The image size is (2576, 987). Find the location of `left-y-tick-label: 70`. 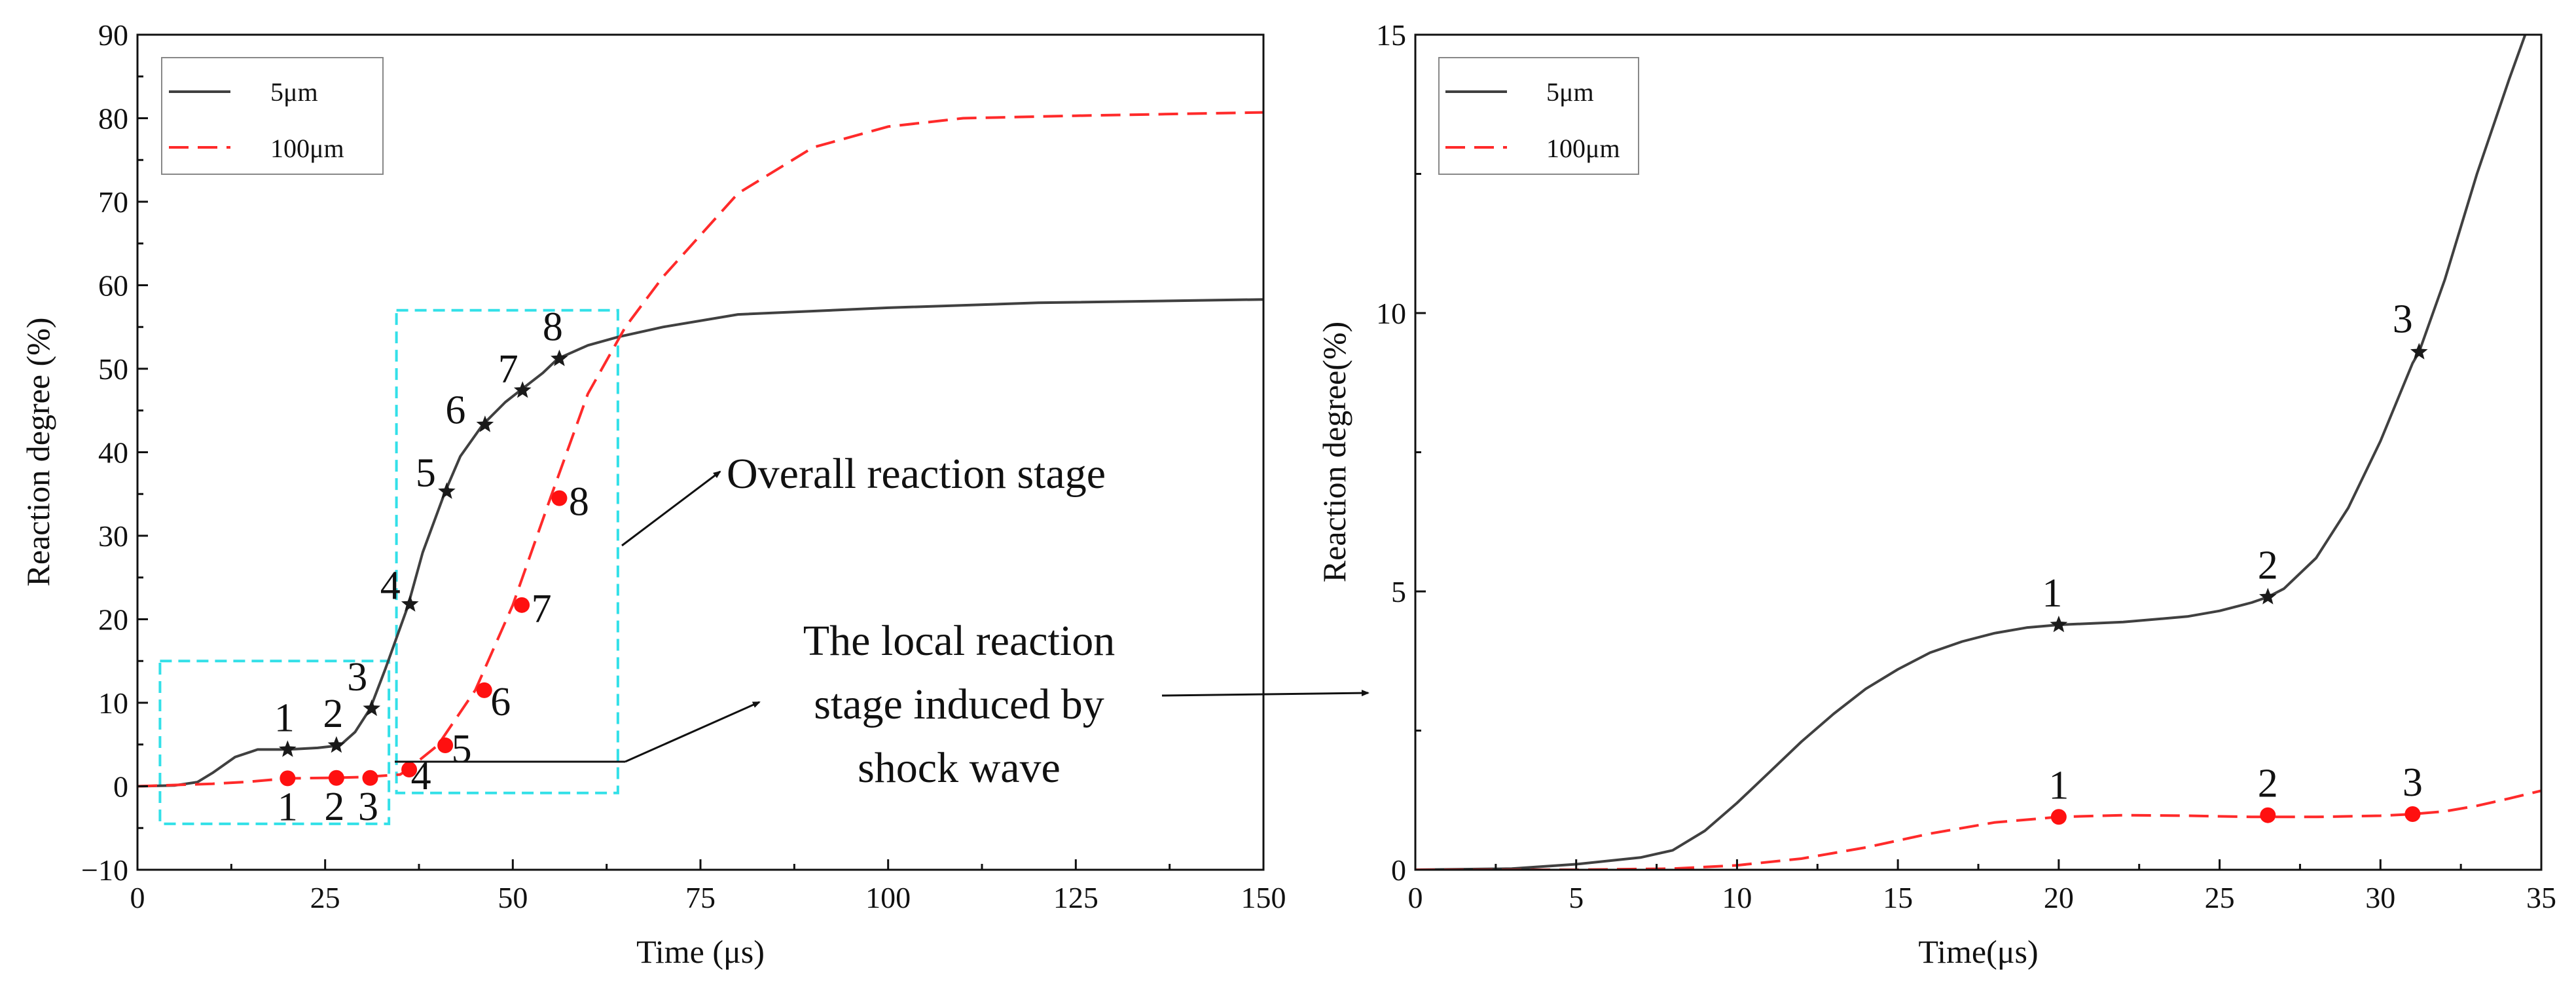

left-y-tick-label: 70 is located at coordinates (113, 202).